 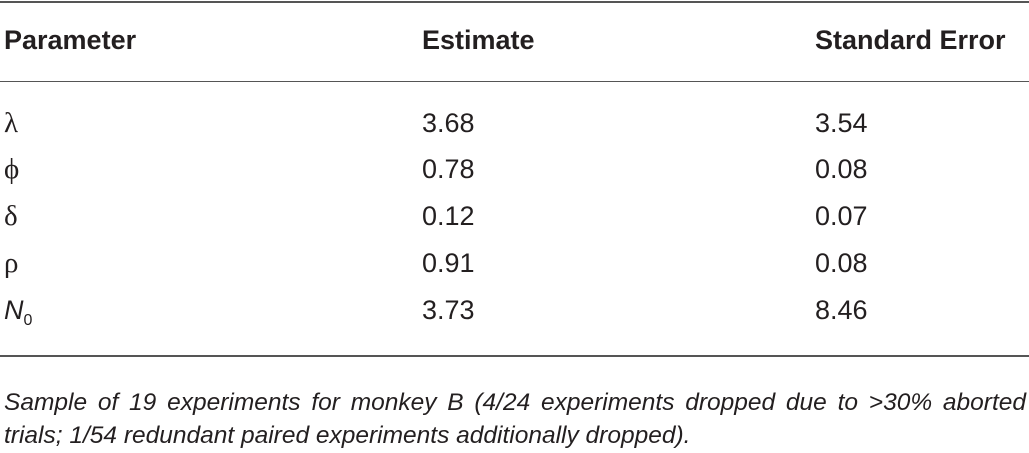 I want to click on header-cell: Parameter, so click(x=70, y=40).